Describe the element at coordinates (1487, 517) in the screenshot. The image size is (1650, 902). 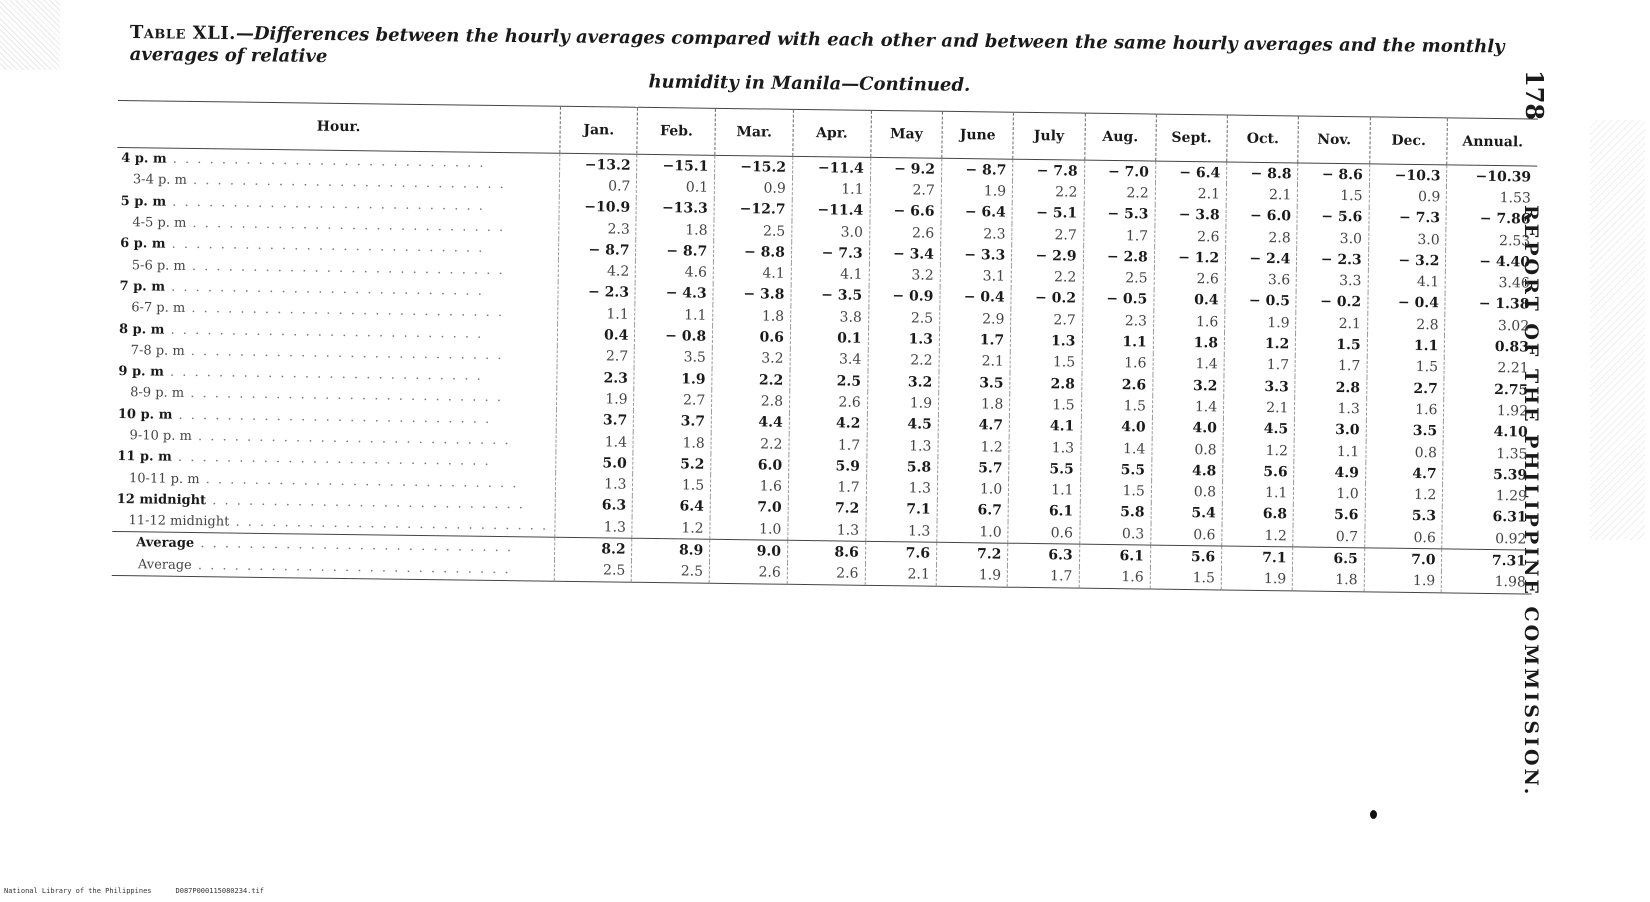
I see `table-cell: 6.31` at that location.